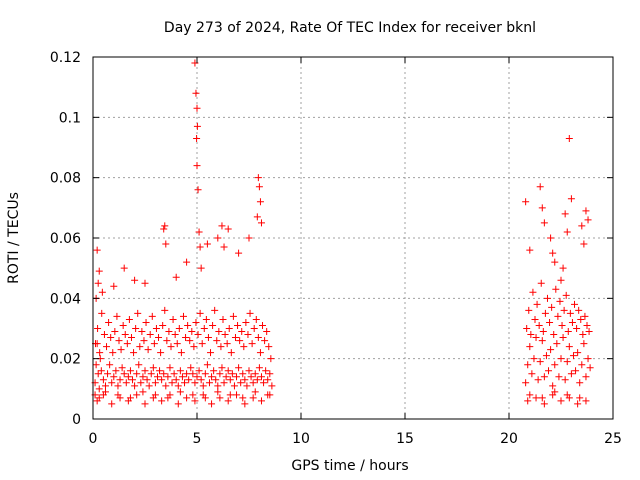 The image size is (640, 480). What do you see at coordinates (65, 58) in the screenshot?
I see `y-tick-label: 0.12` at bounding box center [65, 58].